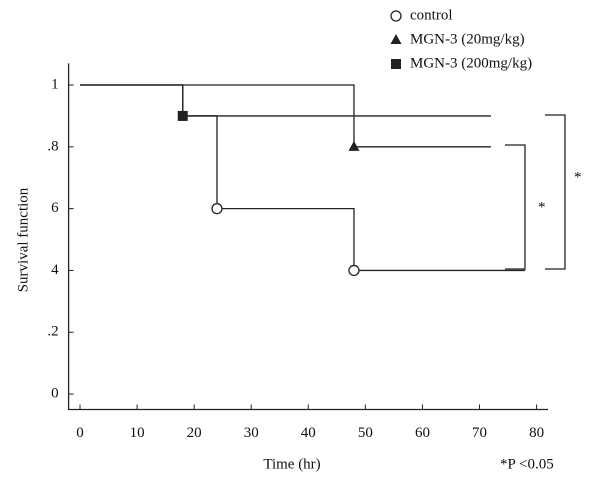 The height and width of the screenshot is (477, 606). Describe the element at coordinates (431, 15) in the screenshot. I see `legend-label: control` at that location.